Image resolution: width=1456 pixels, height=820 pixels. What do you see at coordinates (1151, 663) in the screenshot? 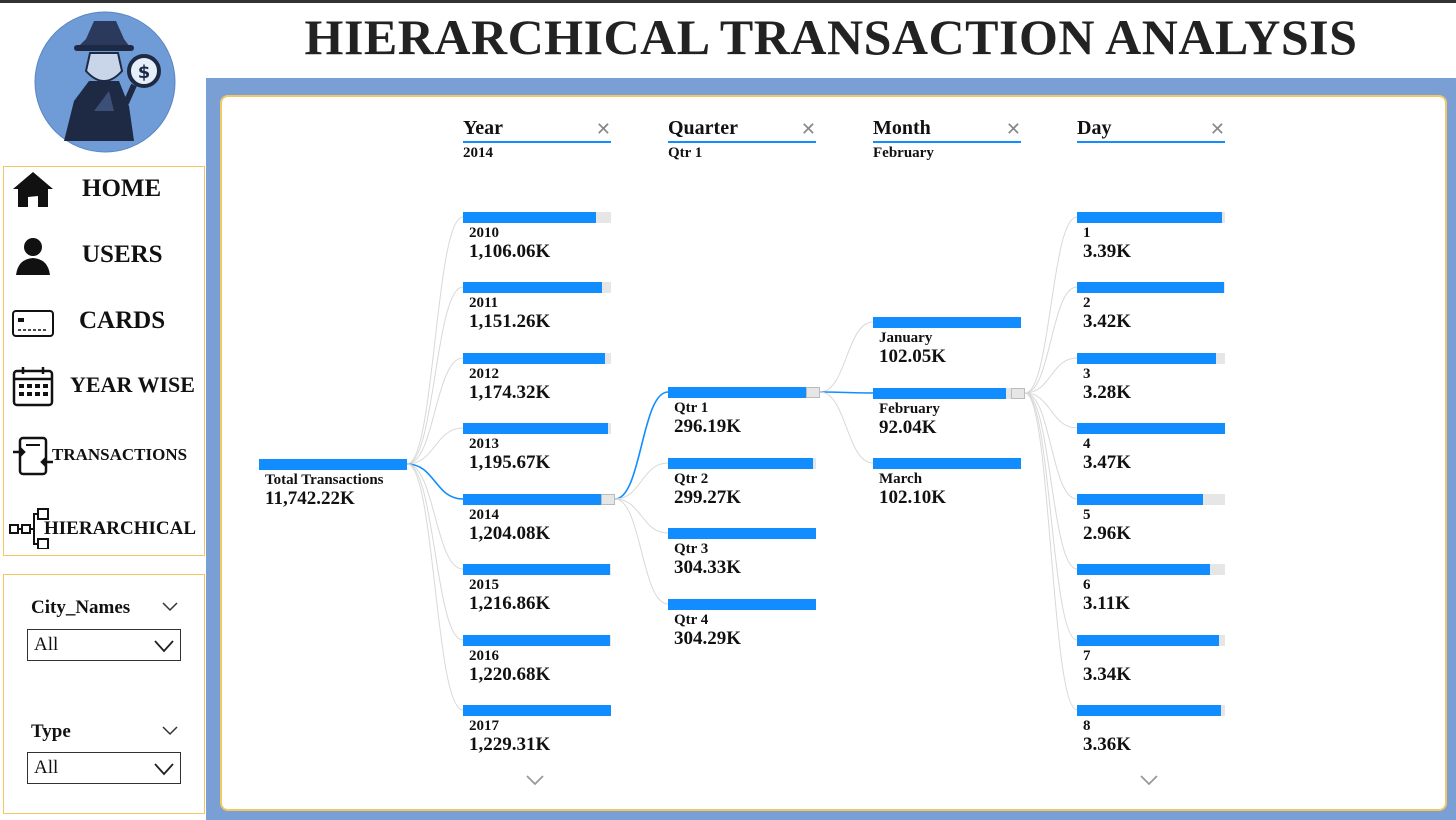
I see `tree-node: 7 3.34K` at bounding box center [1151, 663].